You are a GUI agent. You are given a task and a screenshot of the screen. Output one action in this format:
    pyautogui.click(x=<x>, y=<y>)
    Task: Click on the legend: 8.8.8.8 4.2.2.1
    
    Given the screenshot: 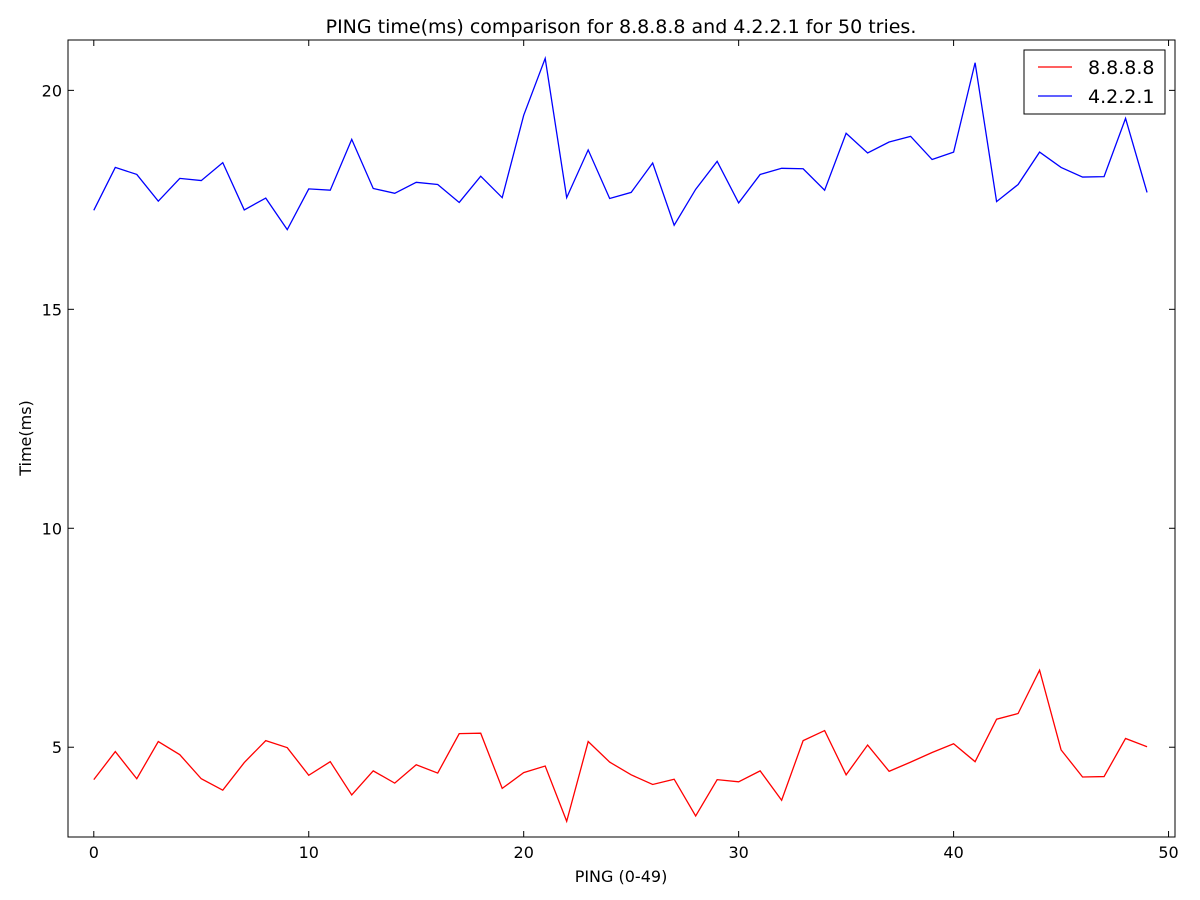 What is the action you would take?
    pyautogui.click(x=1094, y=82)
    